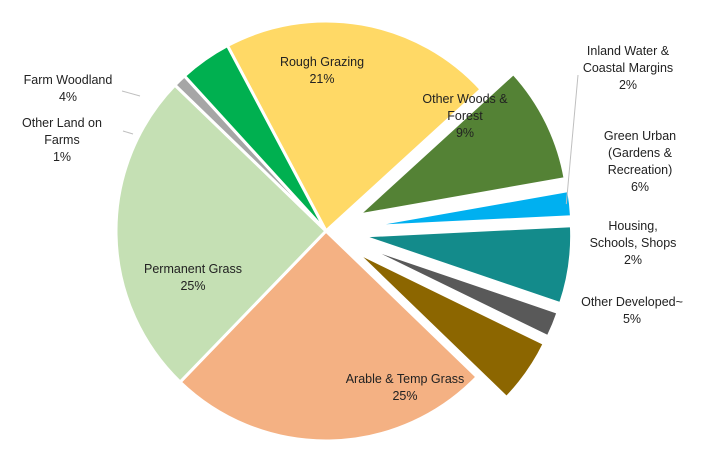 Image resolution: width=720 pixels, height=469 pixels. I want to click on slice-percent: 6%, so click(640, 187).